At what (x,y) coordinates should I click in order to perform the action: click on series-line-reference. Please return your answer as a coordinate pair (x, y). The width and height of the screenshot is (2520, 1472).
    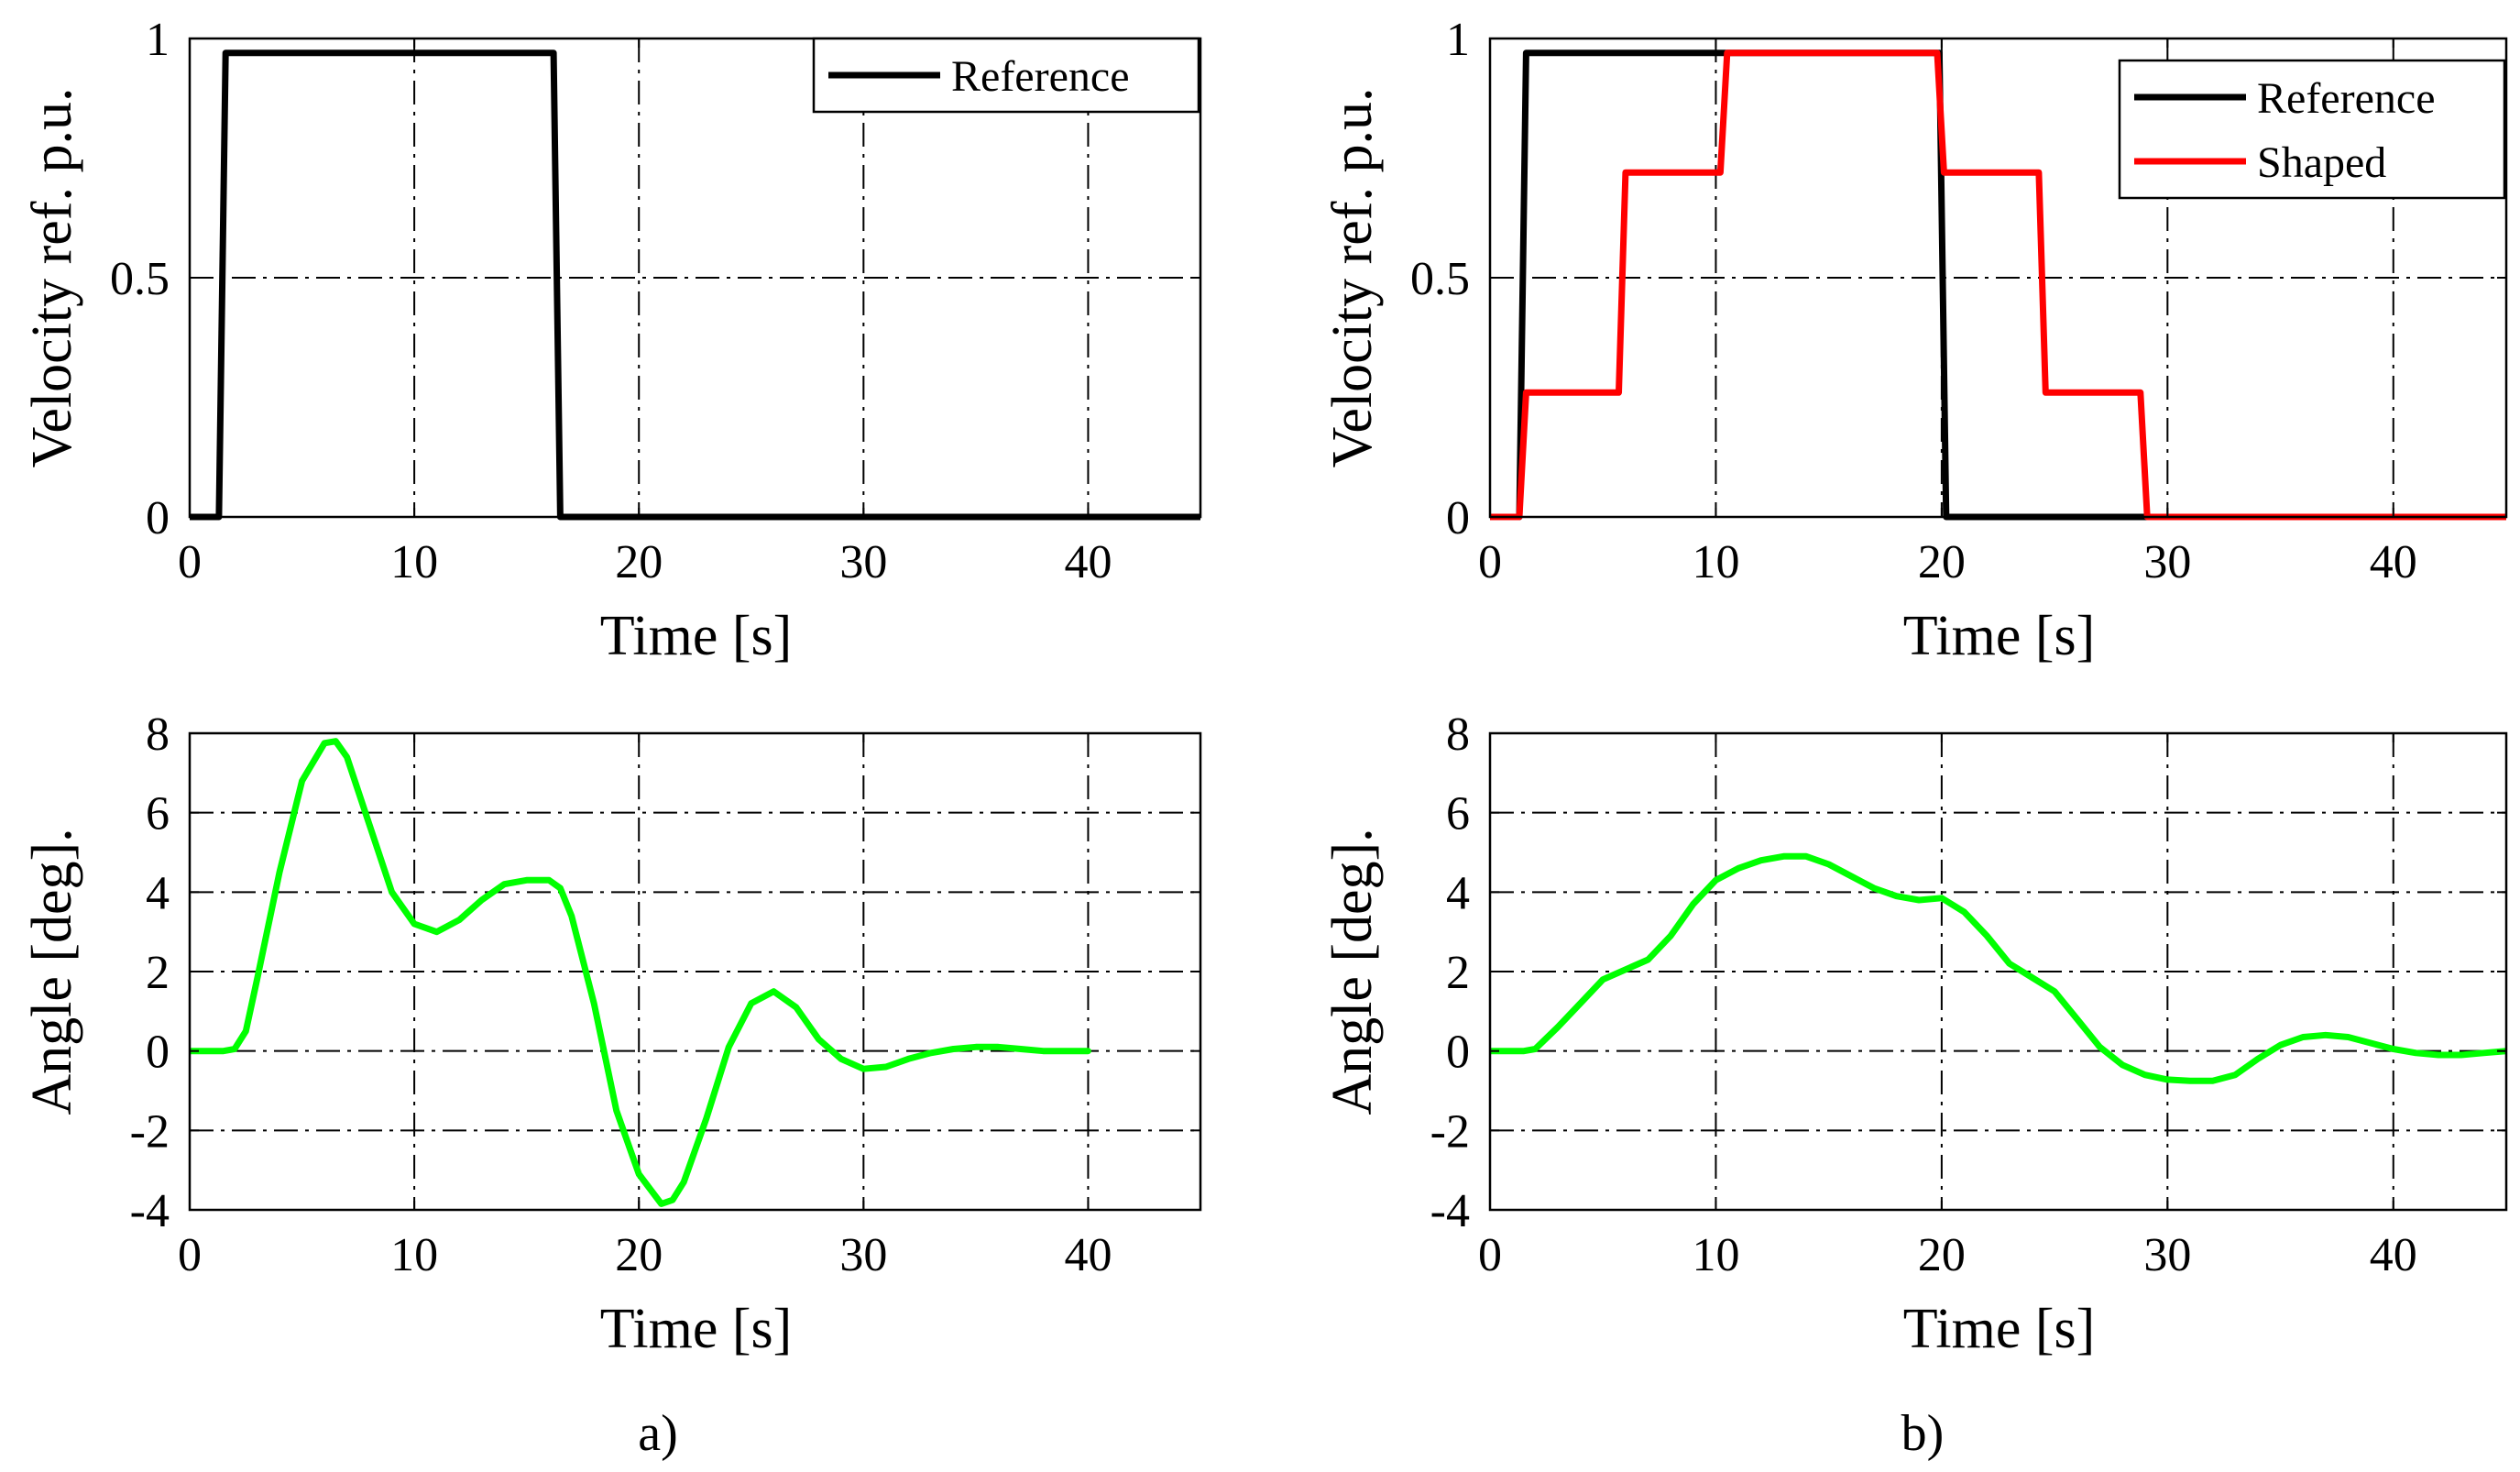
    Looking at the image, I should click on (695, 285).